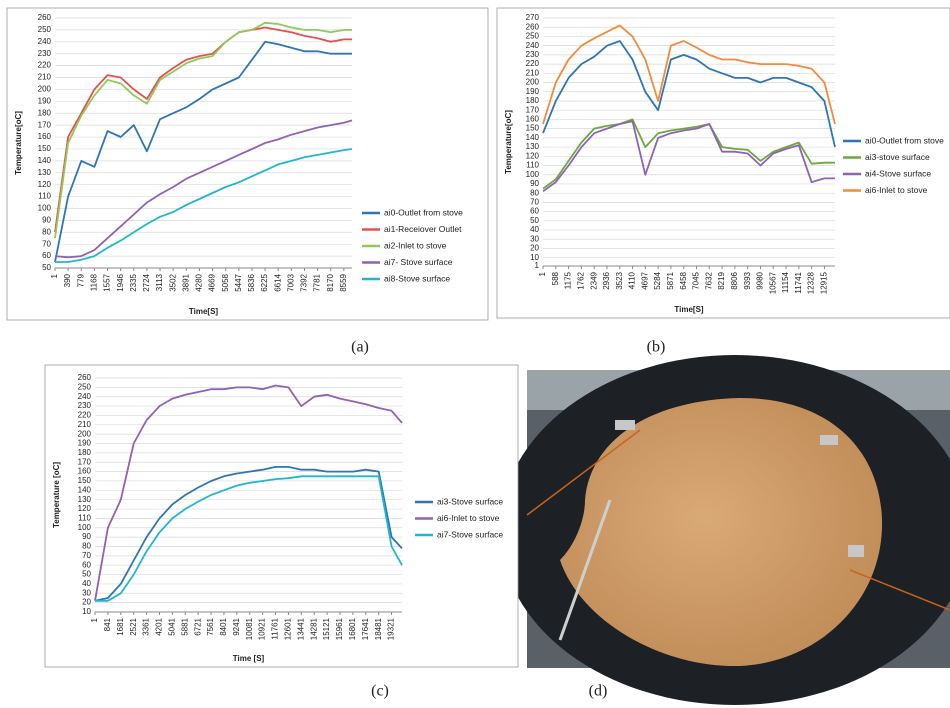 The height and width of the screenshot is (708, 950). What do you see at coordinates (721, 280) in the screenshot?
I see `x-tick-label: 8219` at bounding box center [721, 280].